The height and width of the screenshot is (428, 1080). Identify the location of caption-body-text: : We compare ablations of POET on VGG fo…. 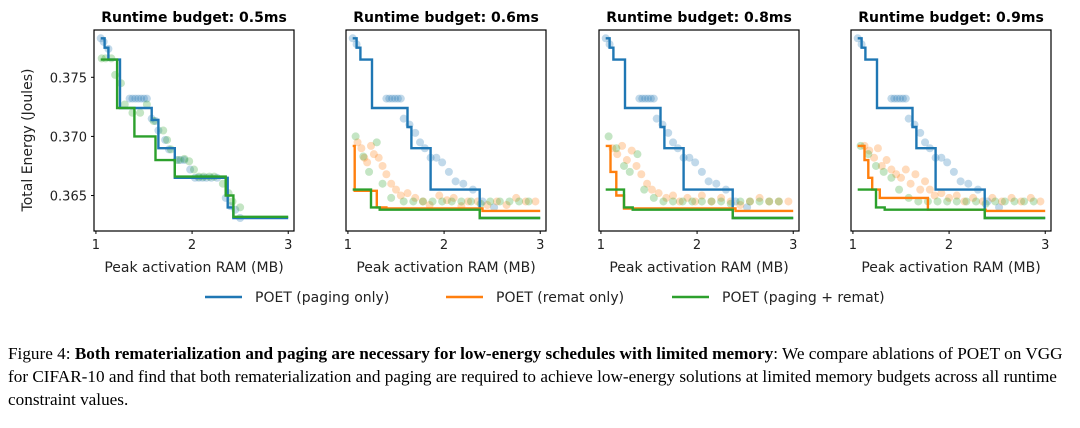
(535, 376).